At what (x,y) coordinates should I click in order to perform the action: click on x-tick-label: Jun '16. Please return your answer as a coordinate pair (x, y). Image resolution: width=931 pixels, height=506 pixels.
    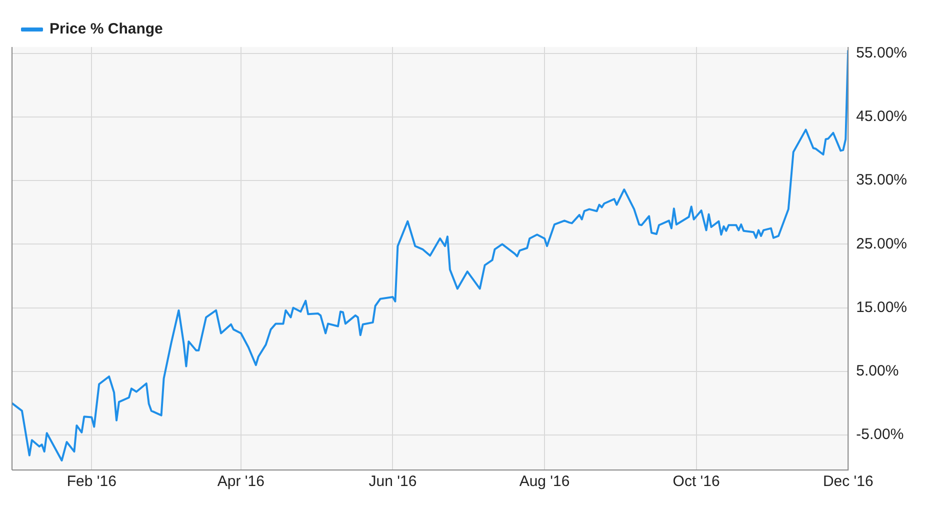
    Looking at the image, I should click on (392, 481).